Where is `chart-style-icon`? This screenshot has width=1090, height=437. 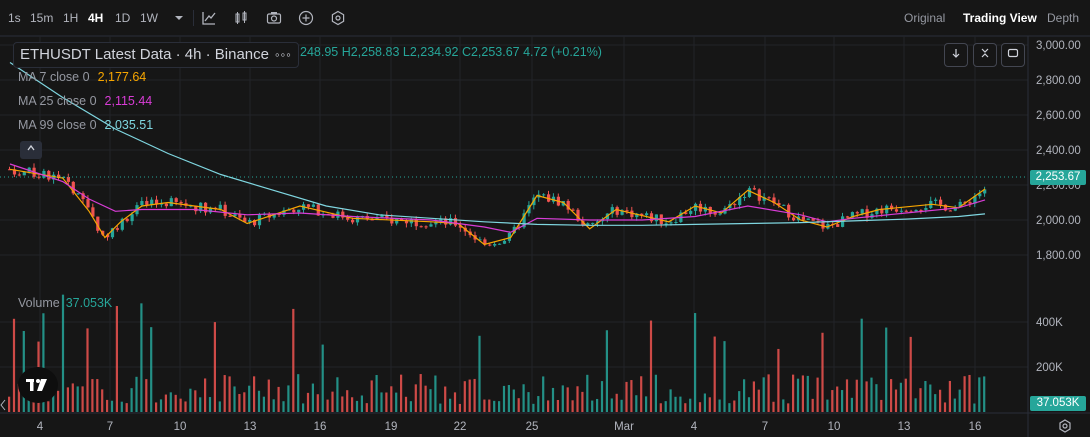 chart-style-icon is located at coordinates (241, 18).